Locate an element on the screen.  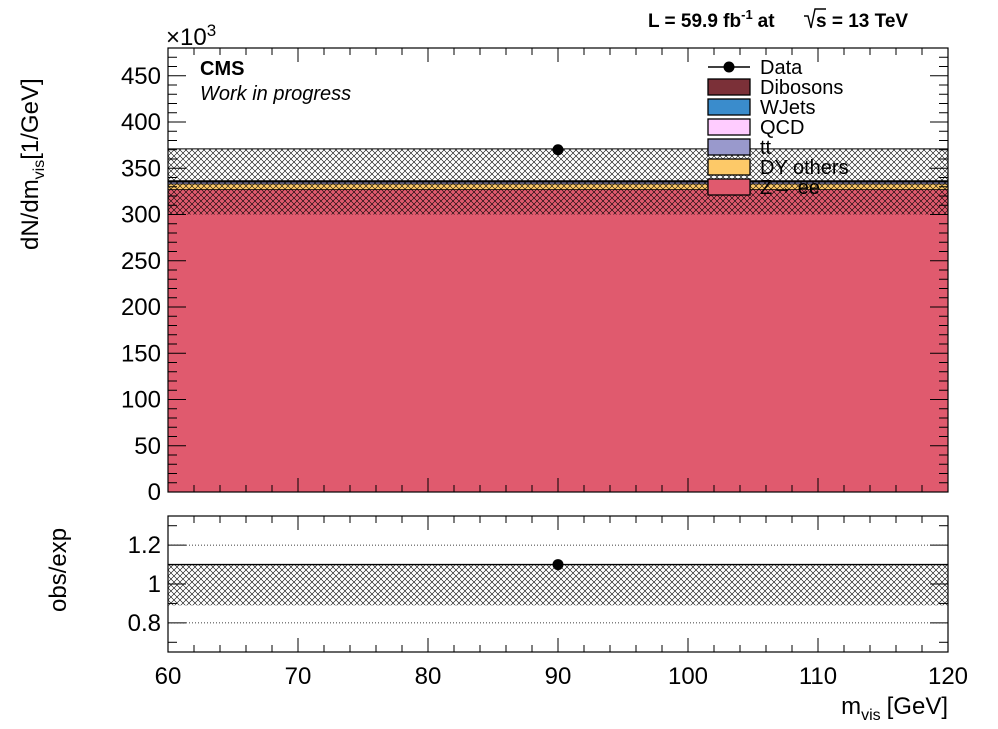
xlabel-a: m is located at coordinates (851, 706).